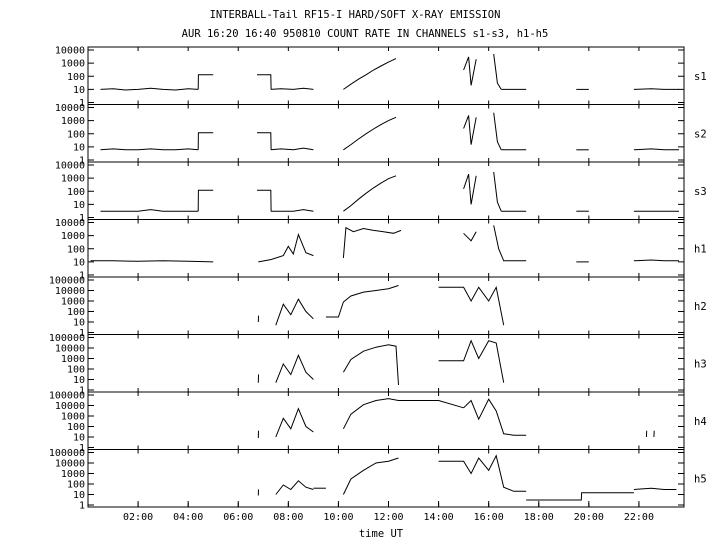 This screenshot has width=720, height=550. I want to click on x-tick-label: 08:00, so click(288, 517).